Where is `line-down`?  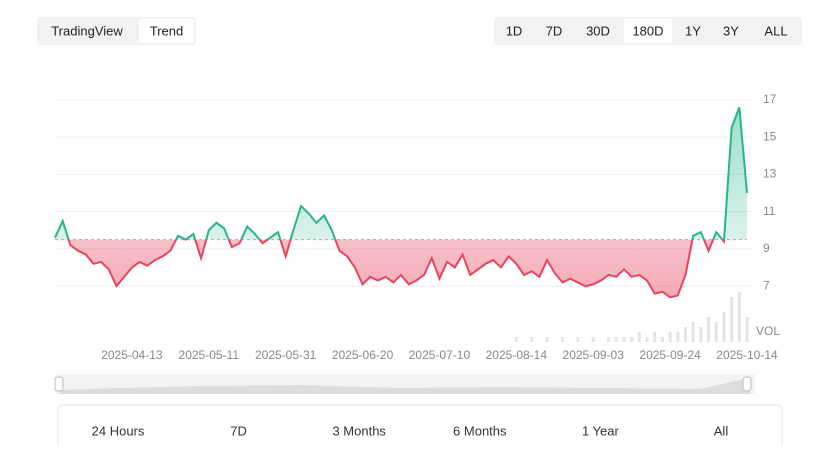
line-down is located at coordinates (396, 269).